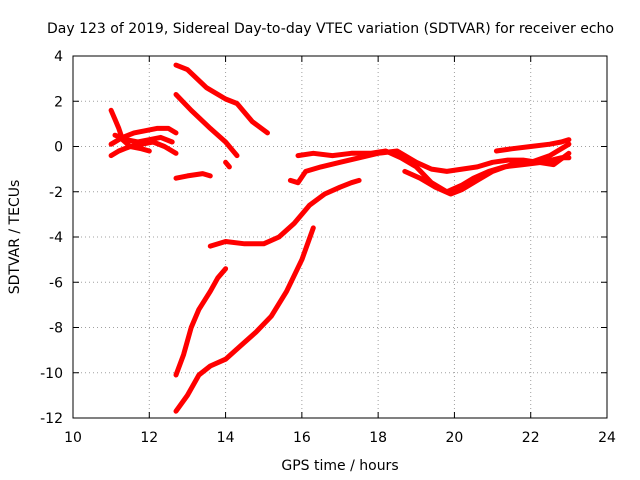 This screenshot has width=640, height=480. I want to click on y-tick-label: -2, so click(56, 193).